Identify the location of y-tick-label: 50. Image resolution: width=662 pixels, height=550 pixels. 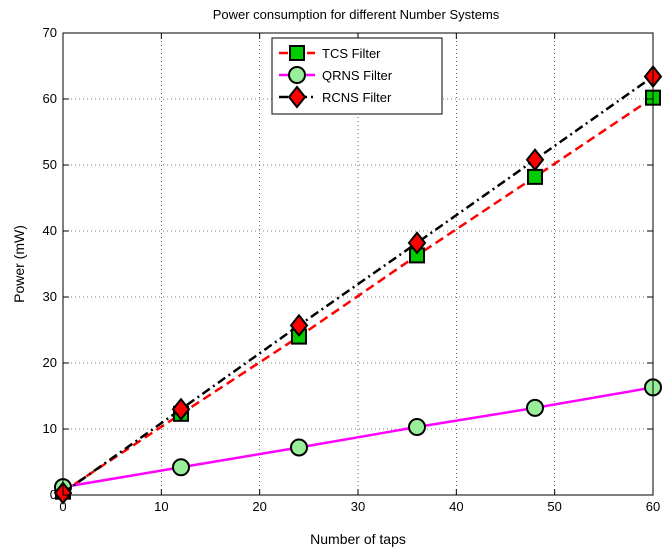
(50, 164).